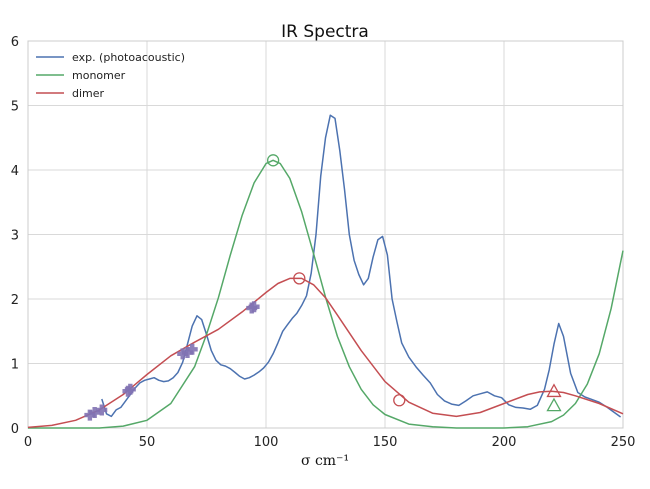 This screenshot has height=489, width=650. What do you see at coordinates (325, 32) in the screenshot?
I see `chart-title: IR Spectra` at bounding box center [325, 32].